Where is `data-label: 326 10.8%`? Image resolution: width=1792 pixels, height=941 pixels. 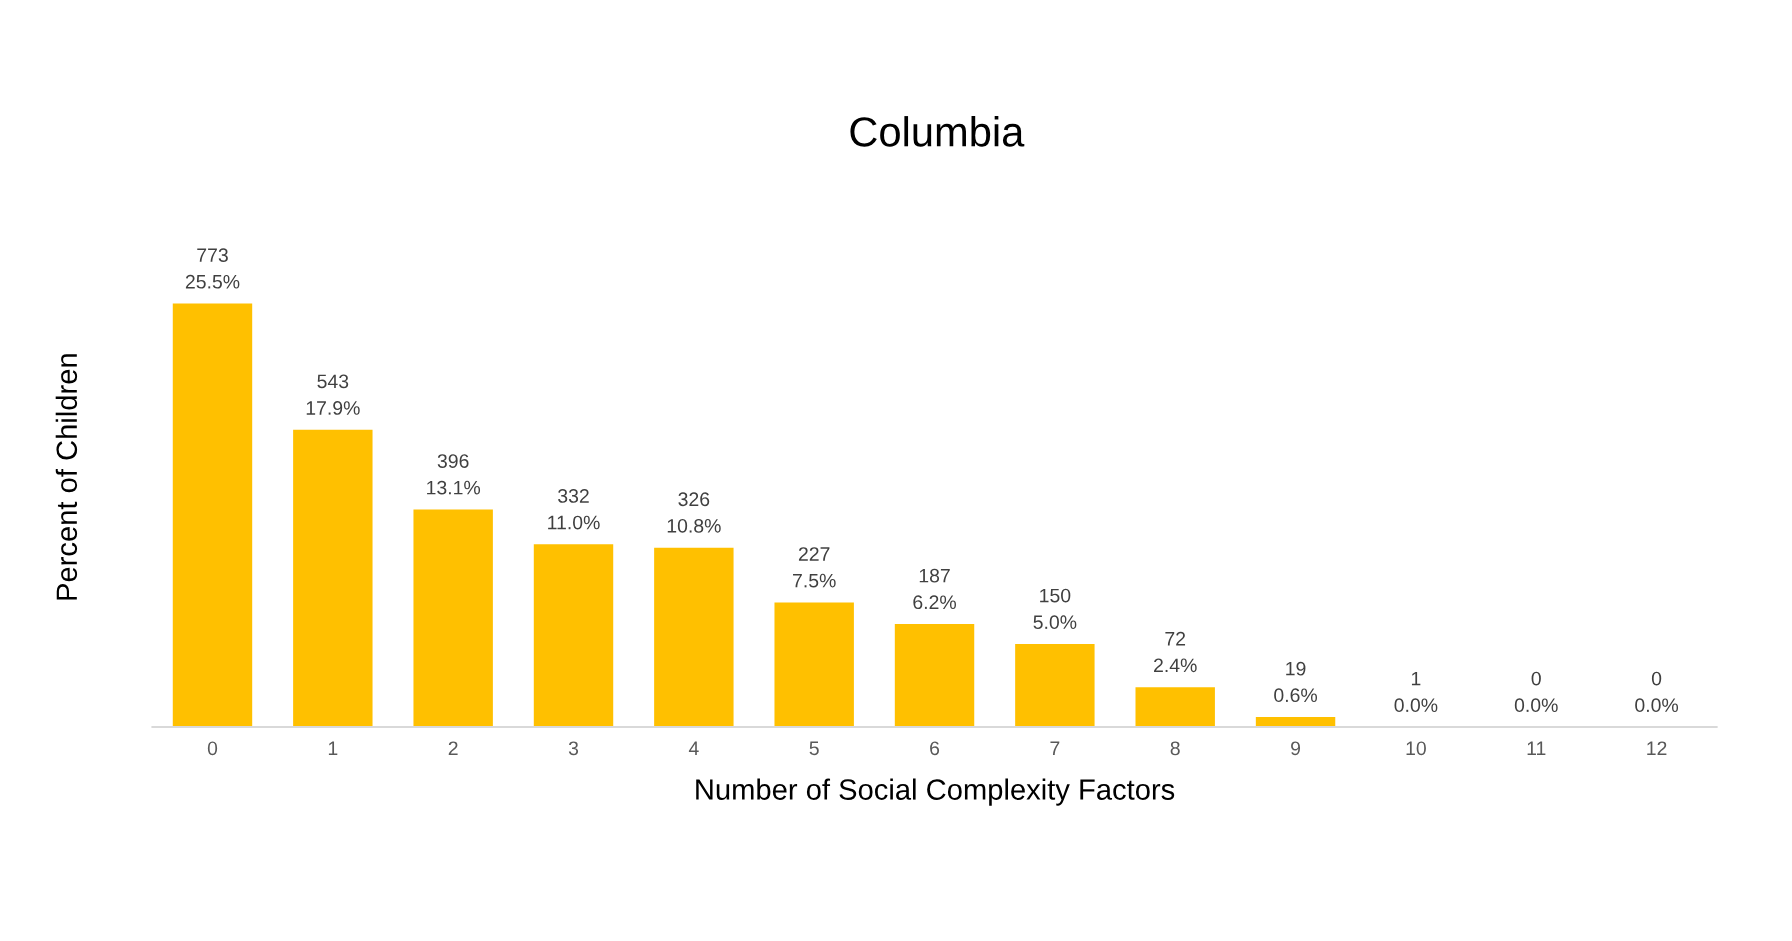
data-label: 326 10.8% is located at coordinates (694, 512).